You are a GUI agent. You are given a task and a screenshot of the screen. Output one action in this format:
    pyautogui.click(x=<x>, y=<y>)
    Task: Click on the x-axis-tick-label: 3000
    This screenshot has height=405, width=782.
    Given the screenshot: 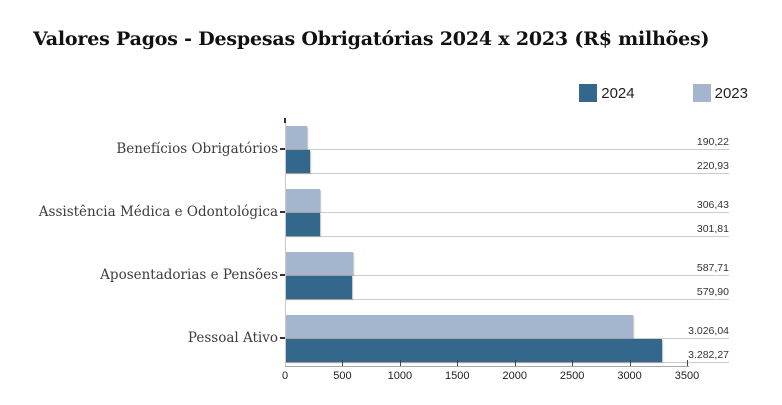 What is the action you would take?
    pyautogui.click(x=629, y=376)
    